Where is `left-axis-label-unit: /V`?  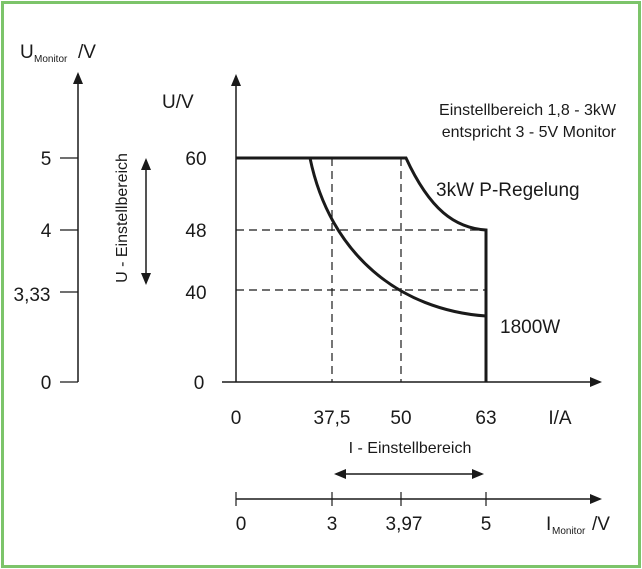
left-axis-label-unit: /V is located at coordinates (87, 52).